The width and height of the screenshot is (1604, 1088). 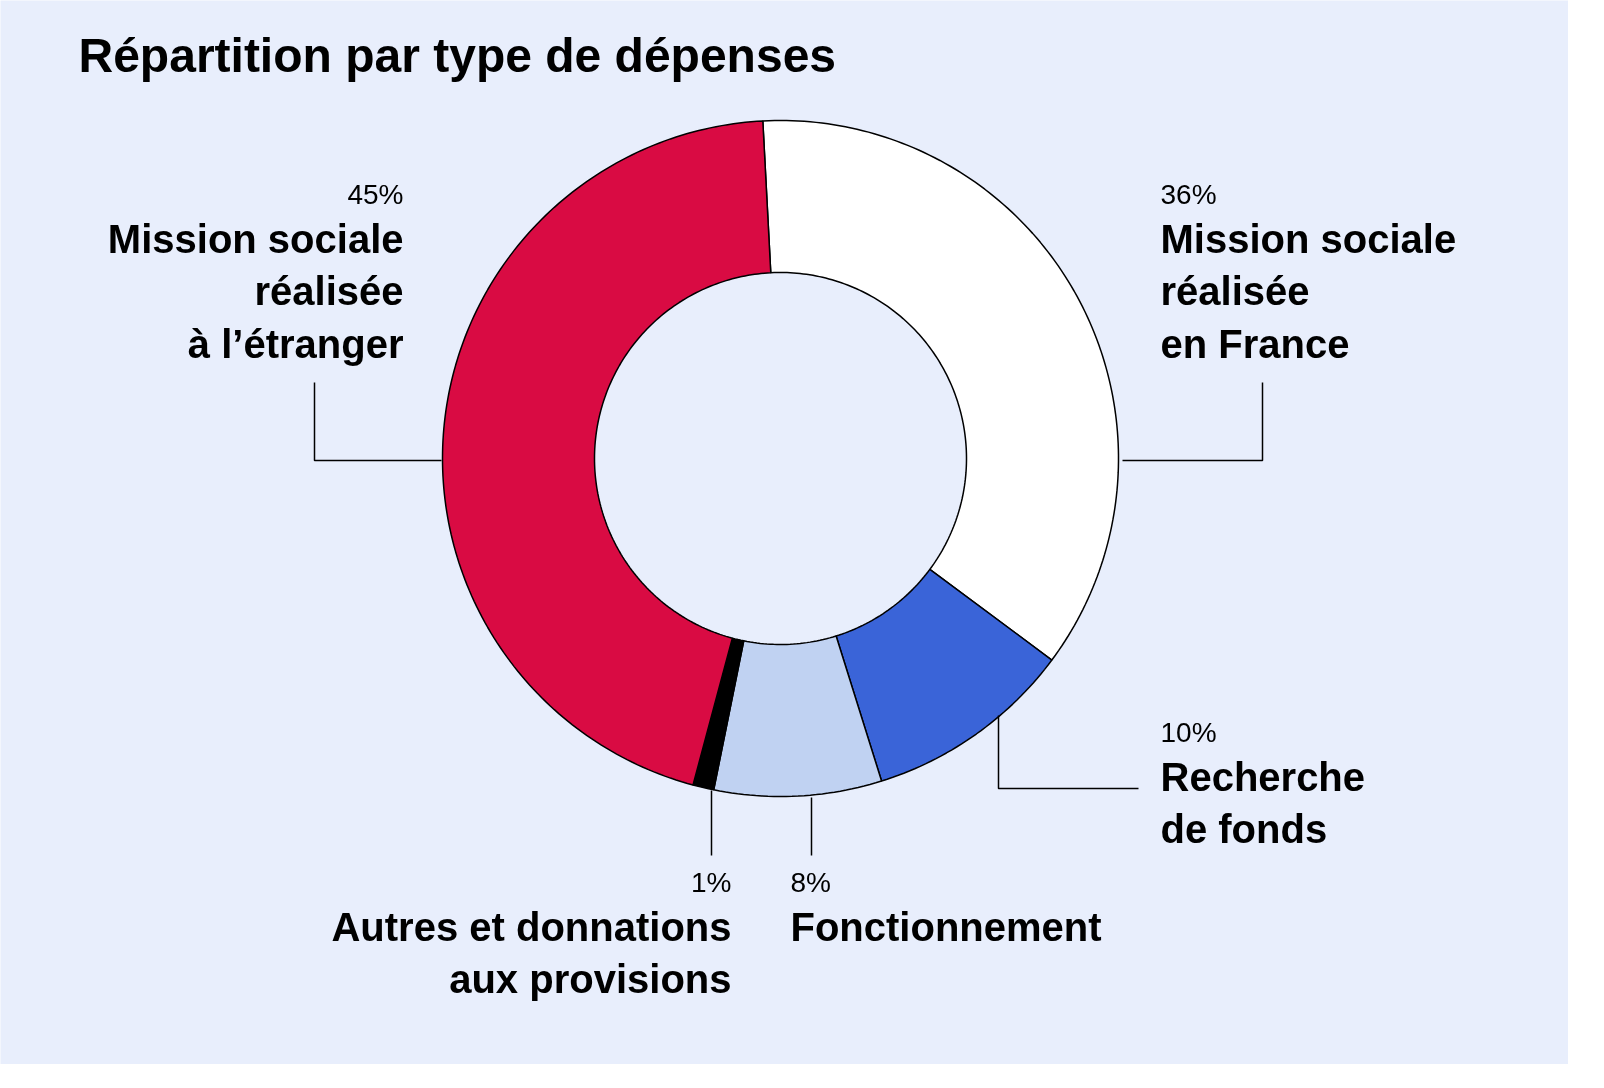 I want to click on chart-title: Répartition par type de dépenses, so click(x=457, y=55).